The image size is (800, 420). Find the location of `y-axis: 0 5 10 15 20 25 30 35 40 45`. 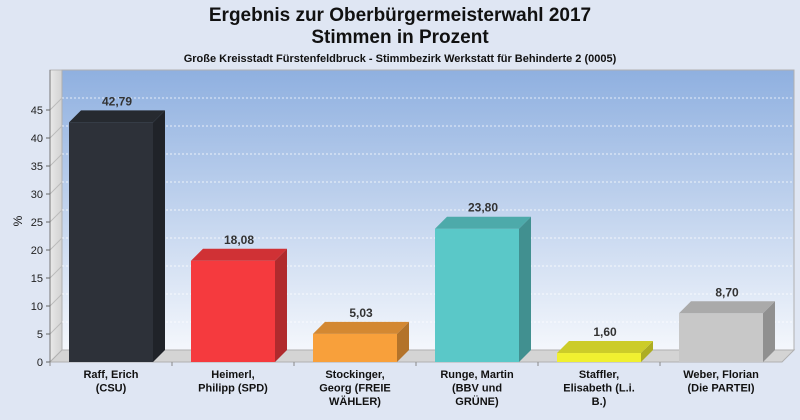

y-axis: 0 5 10 15 20 25 30 35 40 45 is located at coordinates (41, 219).